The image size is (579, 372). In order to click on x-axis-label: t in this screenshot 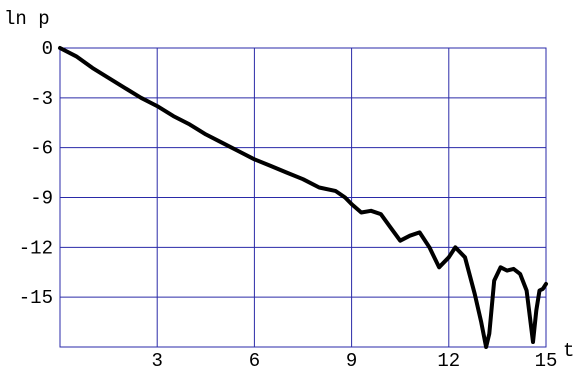, I will do `click(568, 351)`.